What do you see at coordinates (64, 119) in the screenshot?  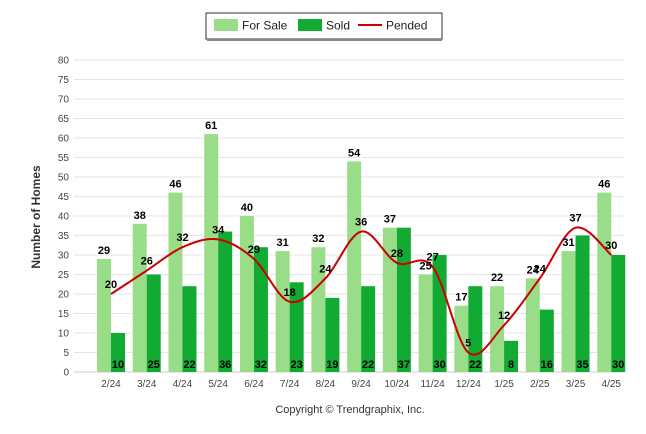 I see `y-tick-label: 65` at bounding box center [64, 119].